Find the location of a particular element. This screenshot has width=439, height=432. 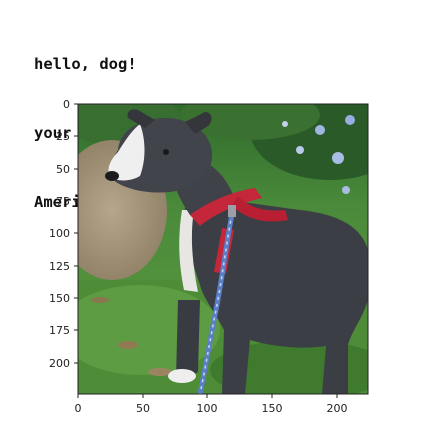

x-axis is located at coordinates (207, 396).